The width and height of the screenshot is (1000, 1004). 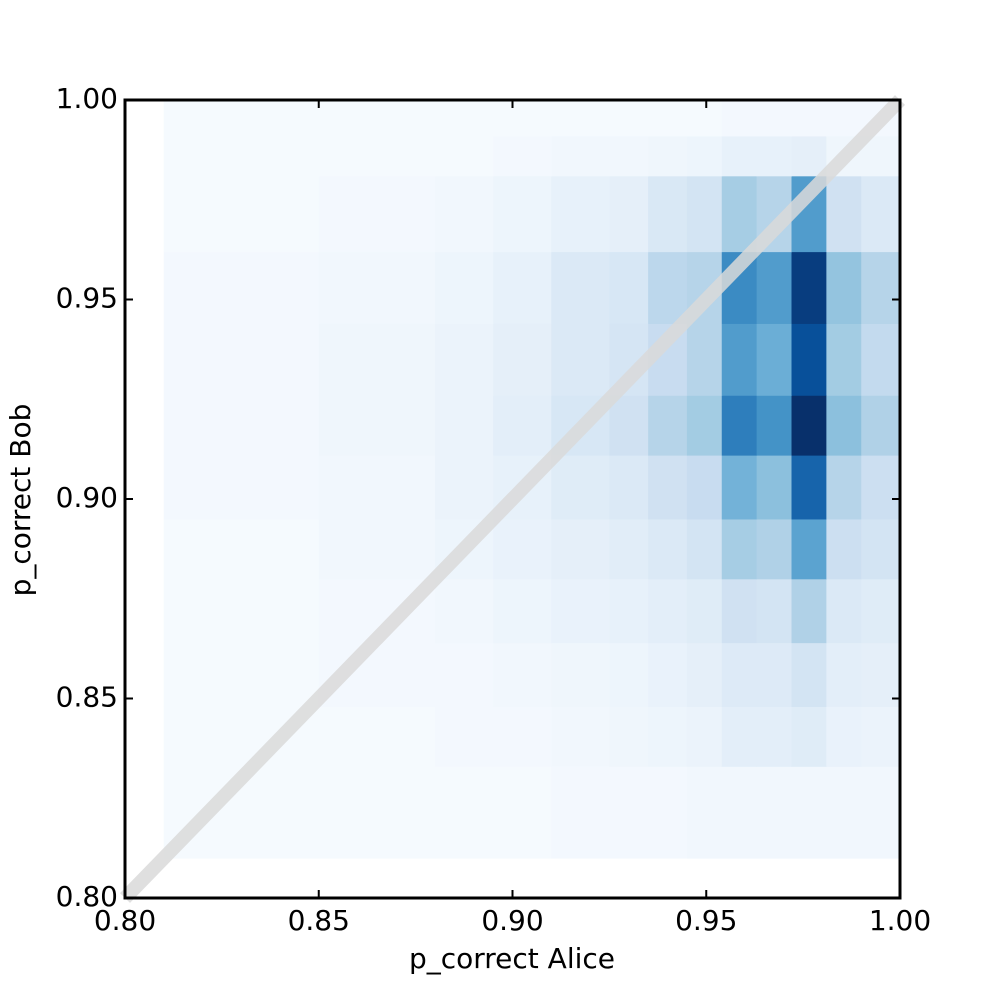 I want to click on x-tick-label: 1.00, so click(x=900, y=920).